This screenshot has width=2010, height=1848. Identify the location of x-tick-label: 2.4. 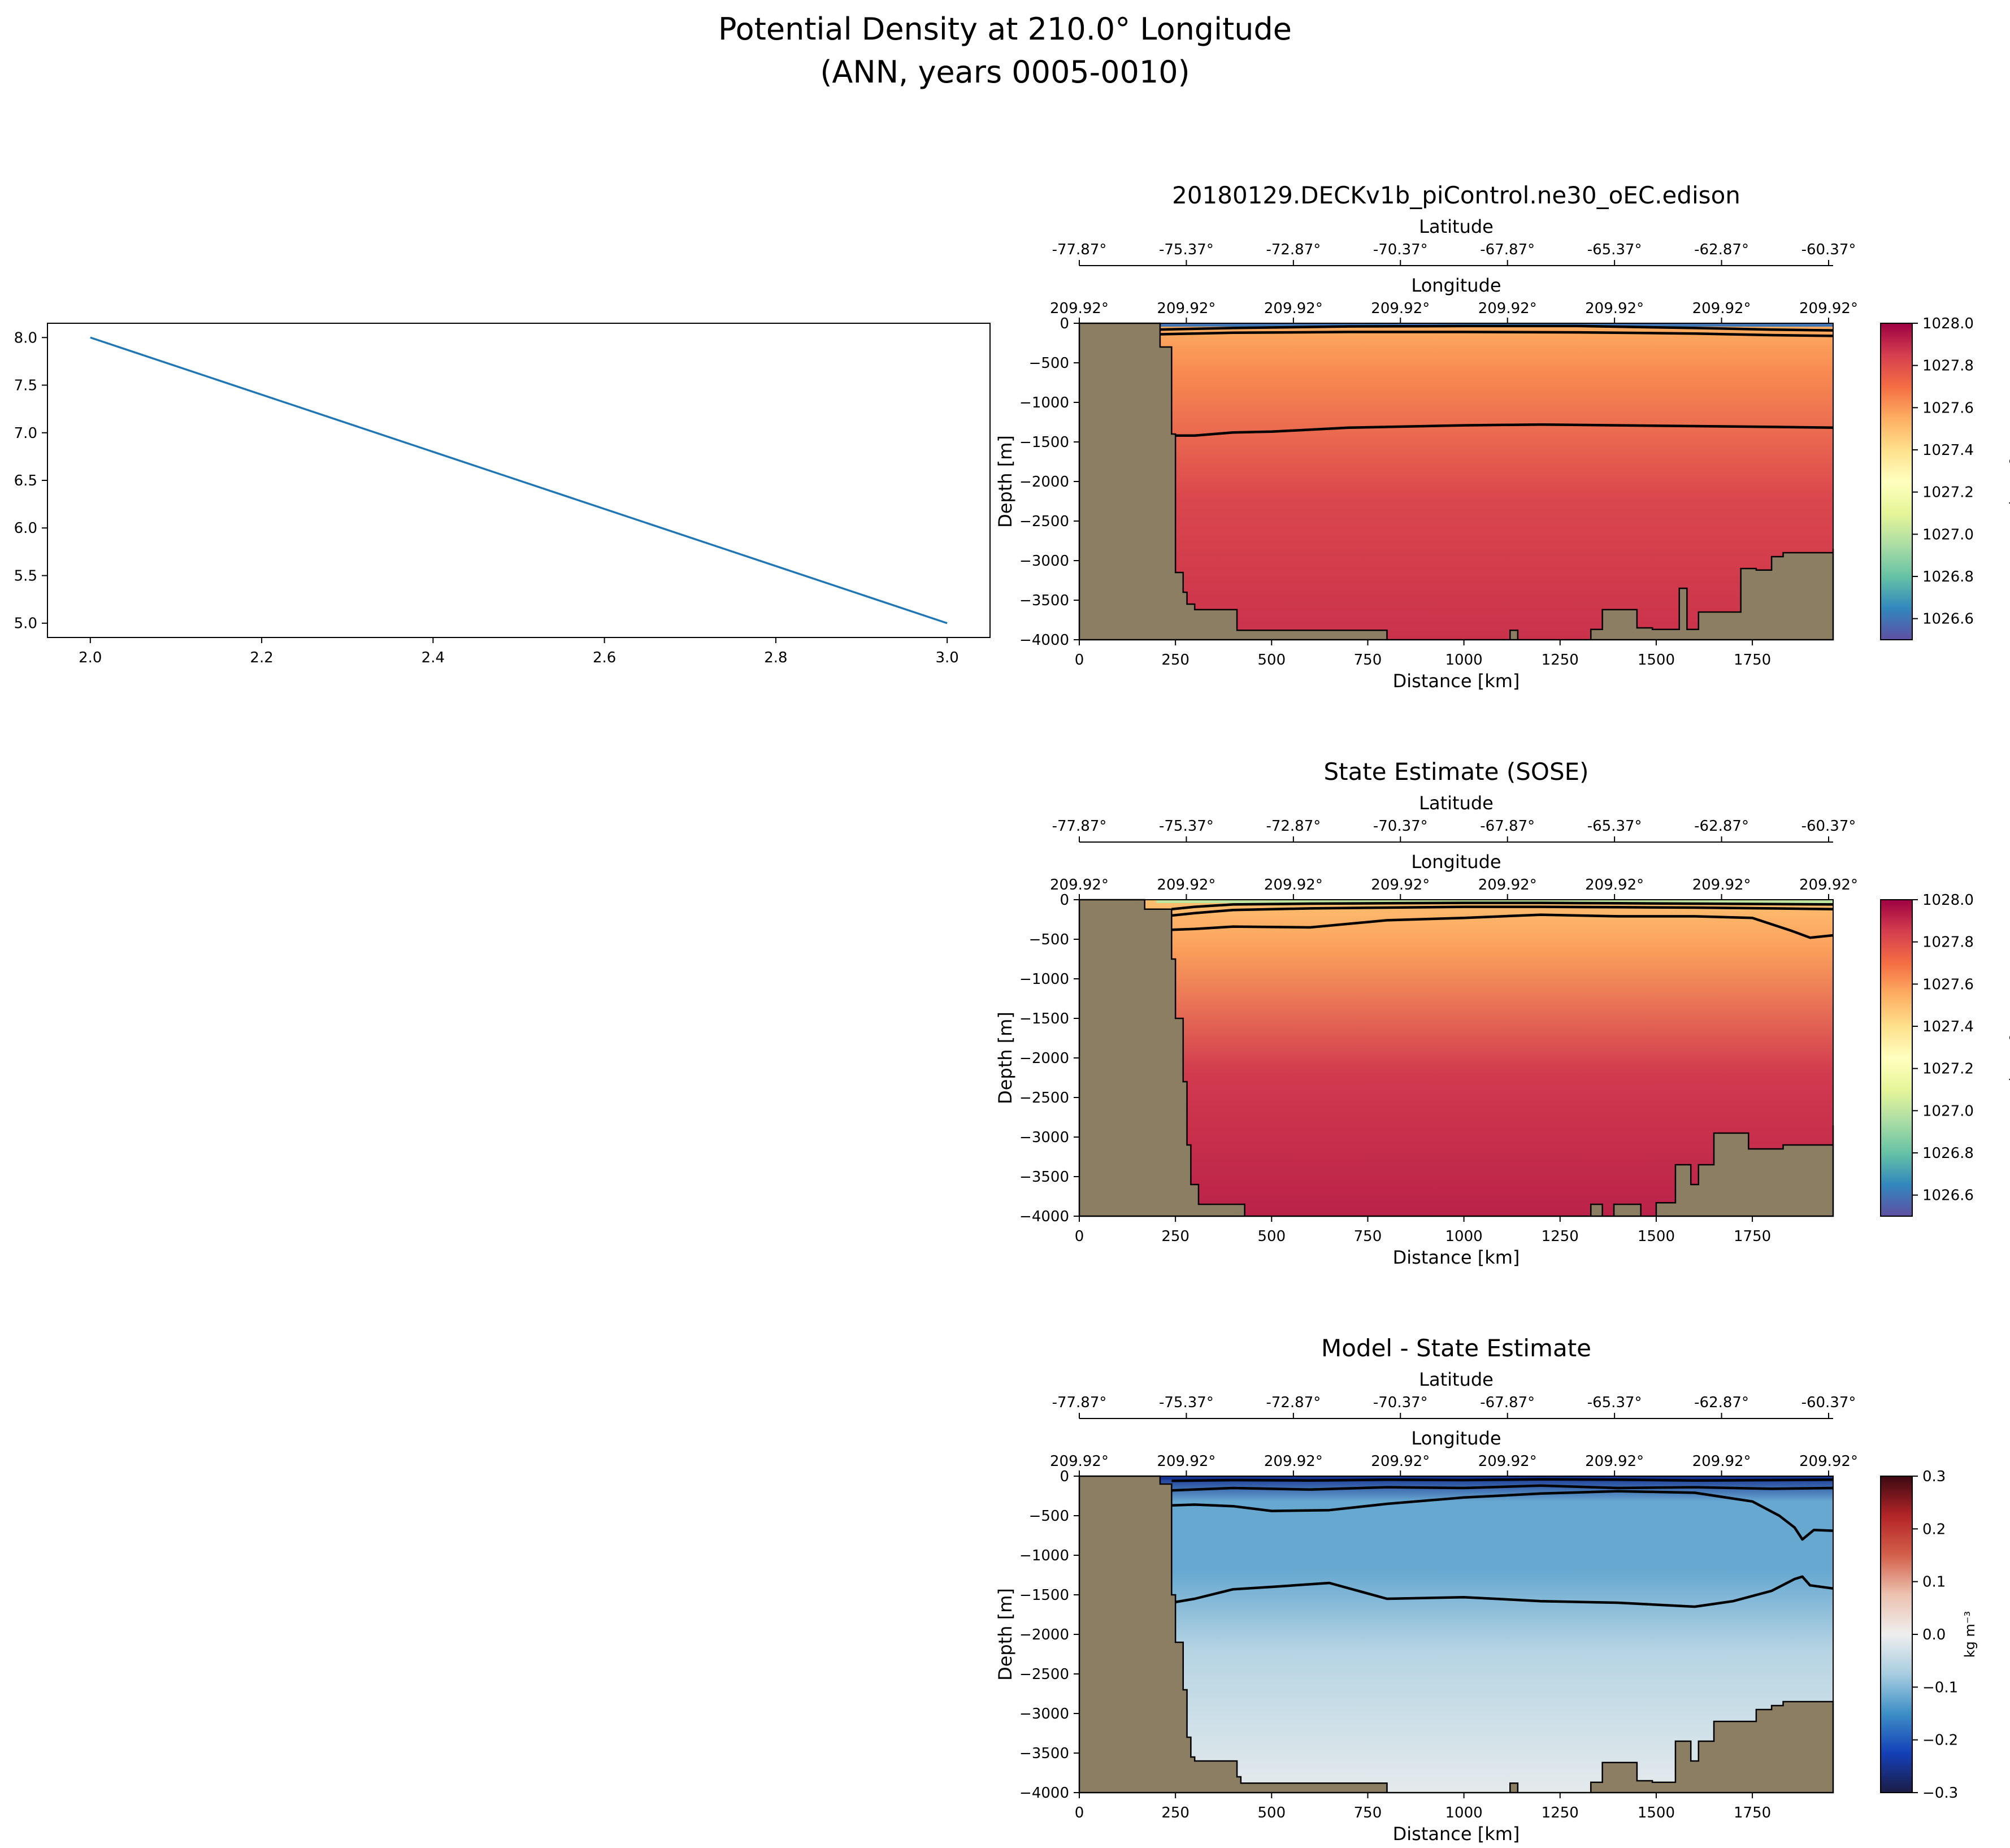
(433, 657).